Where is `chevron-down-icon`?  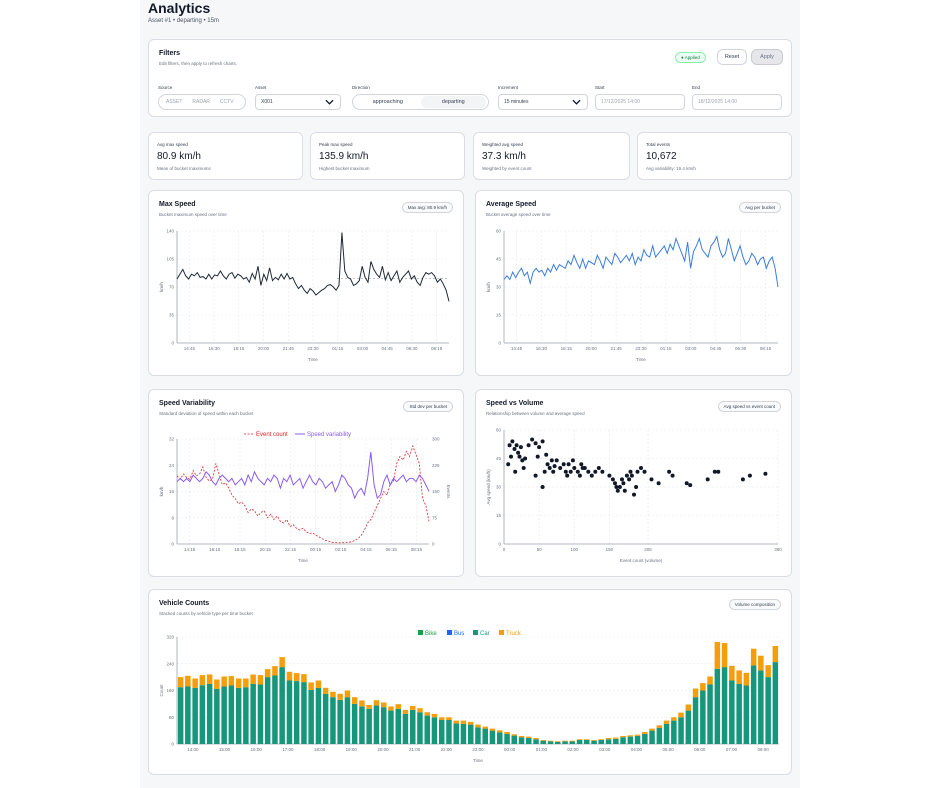 chevron-down-icon is located at coordinates (576, 102).